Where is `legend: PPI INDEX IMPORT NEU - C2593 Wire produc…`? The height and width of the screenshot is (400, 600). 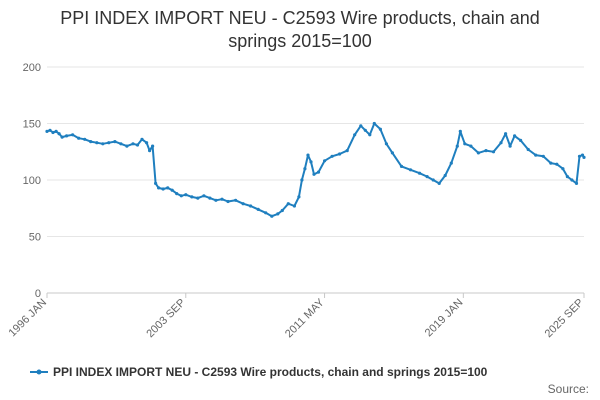 legend: PPI INDEX IMPORT NEU - C2593 Wire produc… is located at coordinates (259, 372).